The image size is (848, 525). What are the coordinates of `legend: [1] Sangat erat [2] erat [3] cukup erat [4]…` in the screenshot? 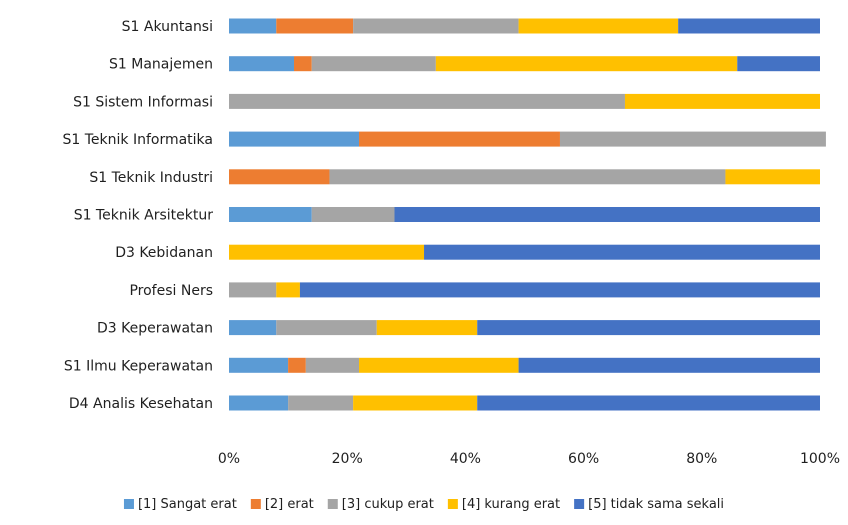 It's located at (423, 504).